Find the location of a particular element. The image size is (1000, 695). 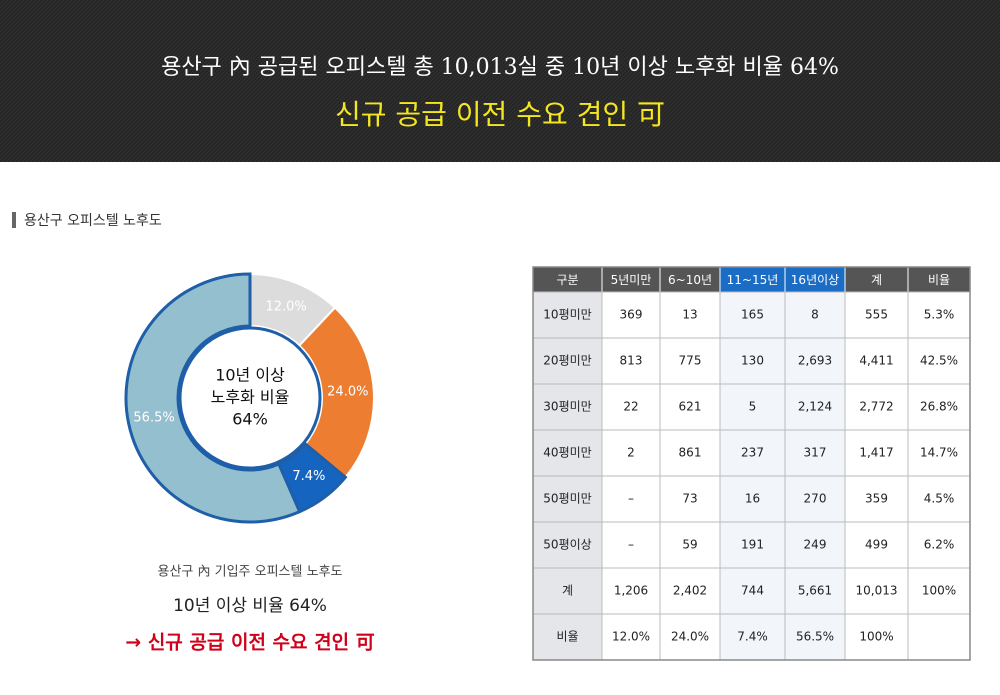

cell-text: 359 is located at coordinates (876, 499).